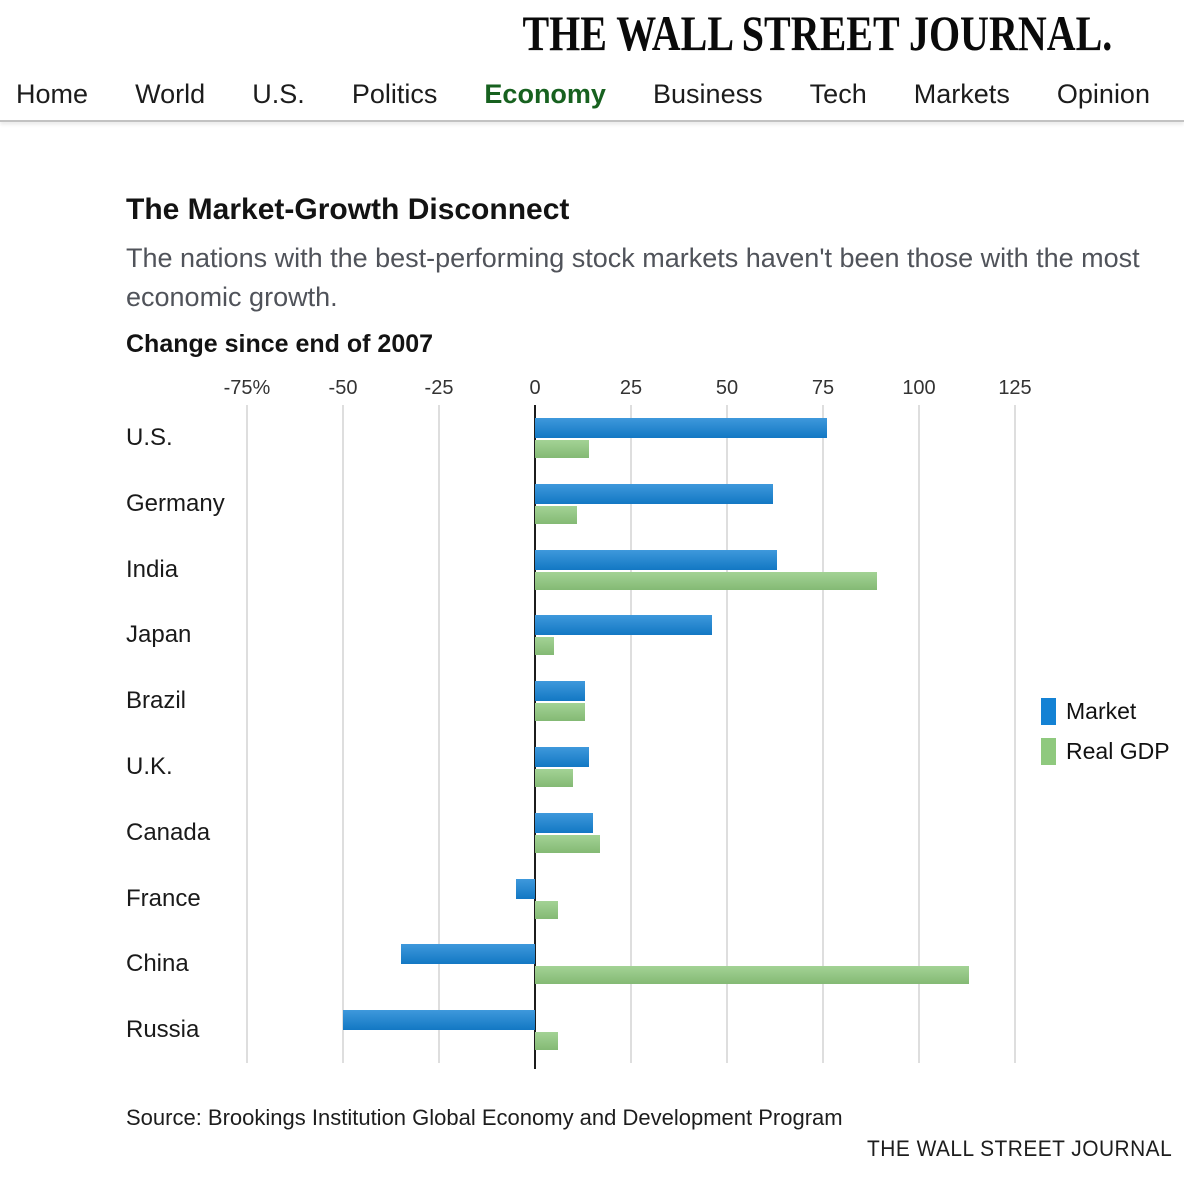 The width and height of the screenshot is (1184, 1200). What do you see at coordinates (152, 569) in the screenshot?
I see `category-label-india: India` at bounding box center [152, 569].